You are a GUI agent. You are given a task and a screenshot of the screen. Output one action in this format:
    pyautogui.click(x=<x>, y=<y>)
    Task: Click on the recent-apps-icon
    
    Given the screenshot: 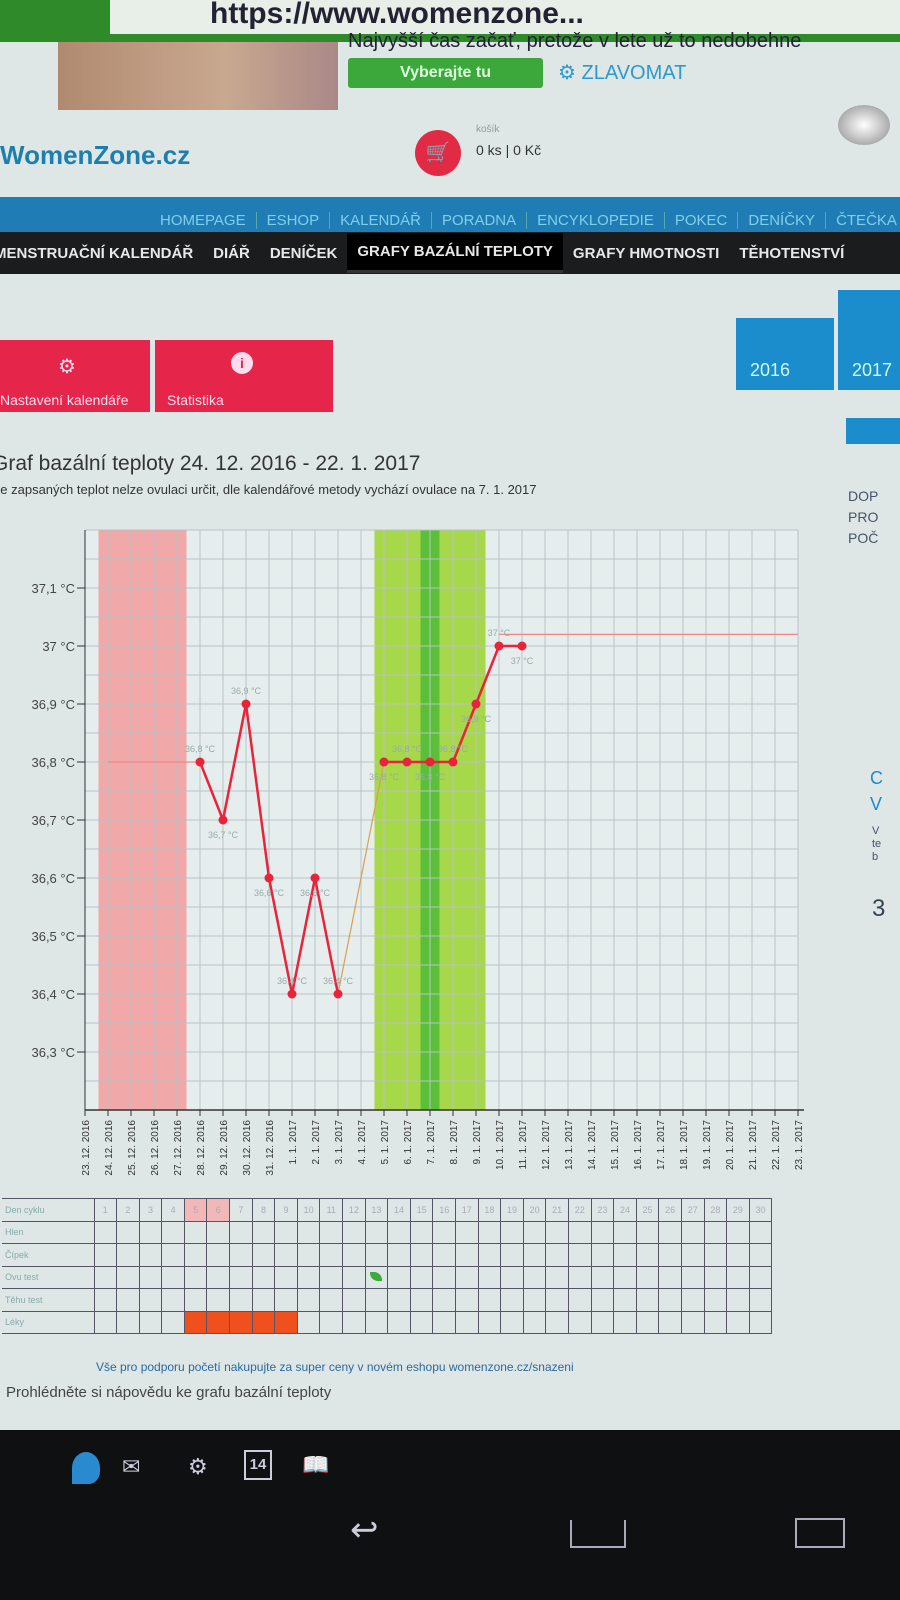 What is the action you would take?
    pyautogui.click(x=820, y=1533)
    